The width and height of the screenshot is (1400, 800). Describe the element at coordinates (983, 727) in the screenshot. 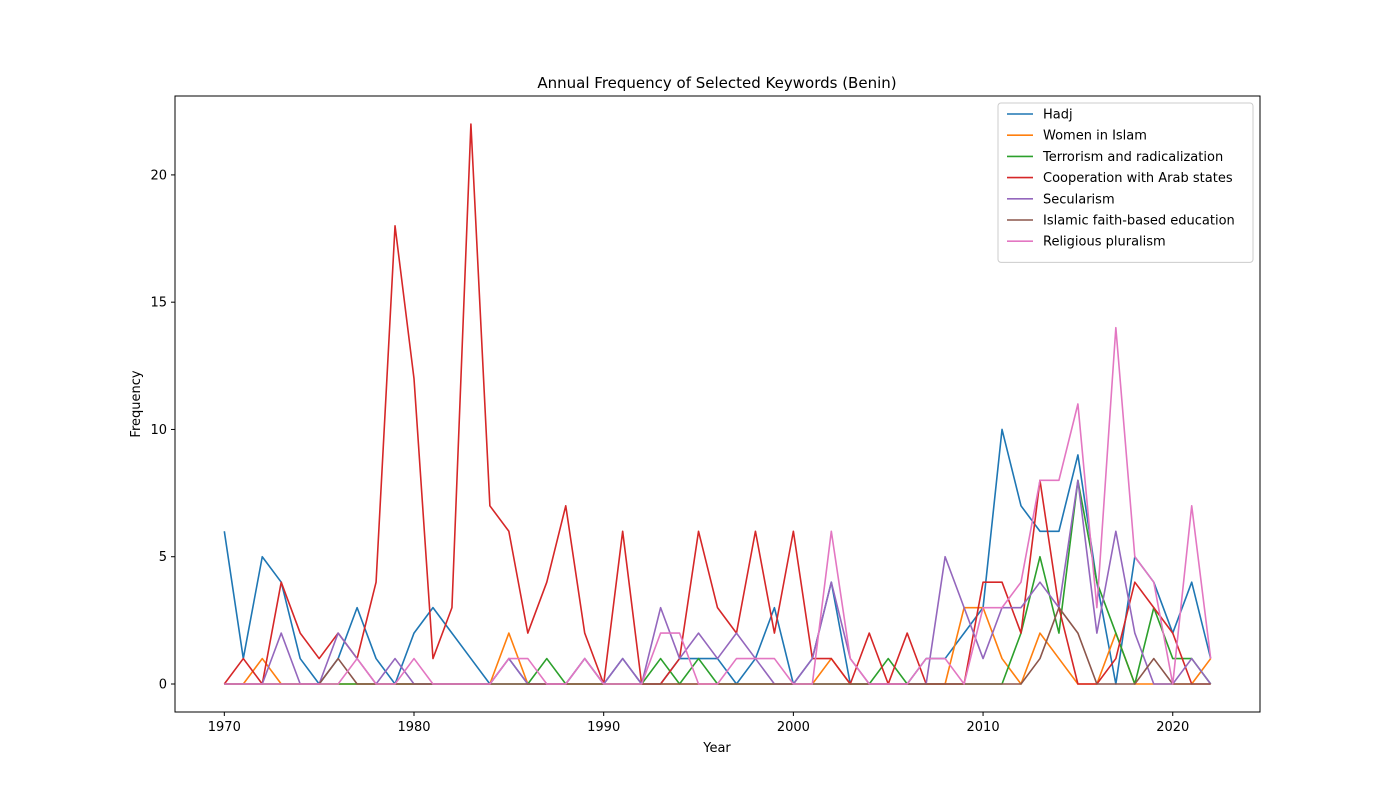

I see `x-tick-label: 2010` at that location.